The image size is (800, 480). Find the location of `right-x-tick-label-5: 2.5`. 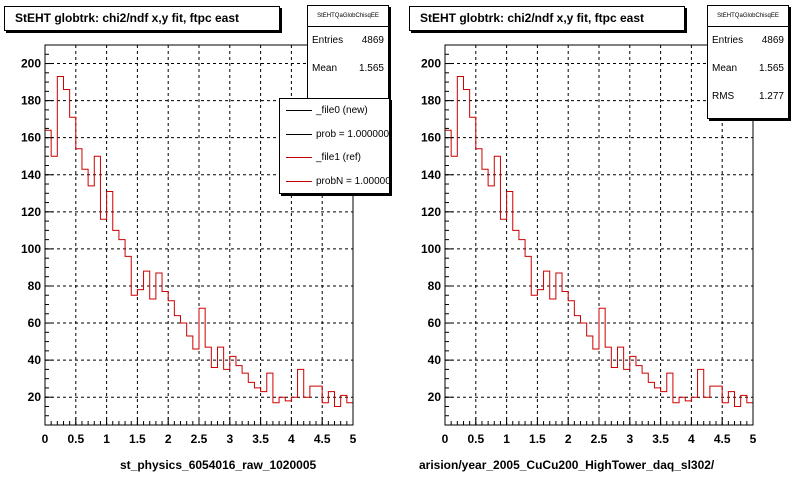

right-x-tick-label-5: 2.5 is located at coordinates (599, 439).